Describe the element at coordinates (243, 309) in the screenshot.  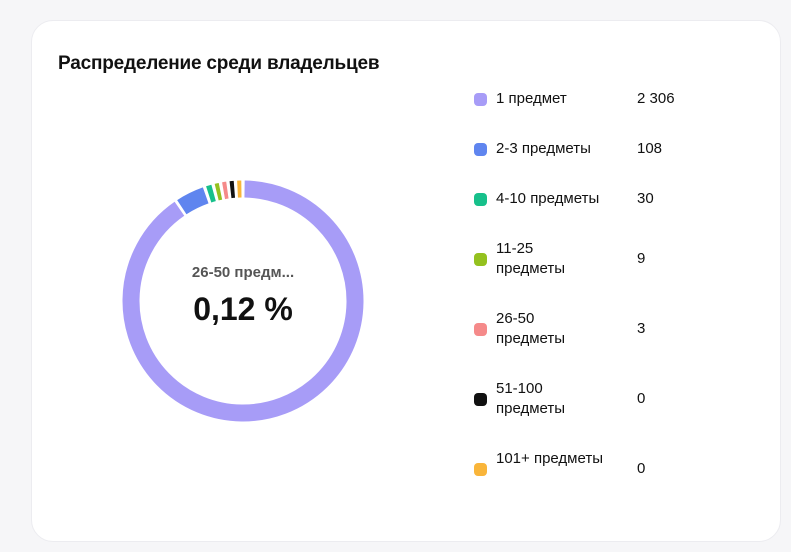
I see `donut-center-value: 0,12 %` at that location.